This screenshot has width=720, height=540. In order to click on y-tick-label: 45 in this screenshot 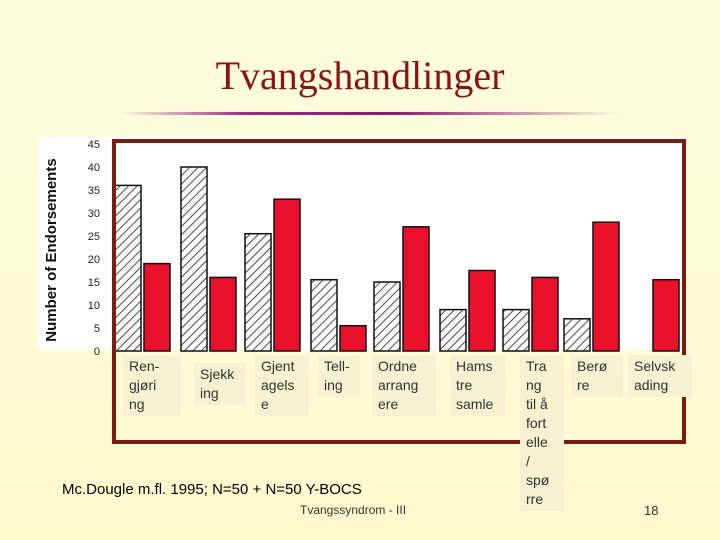, I will do `click(94, 145)`.